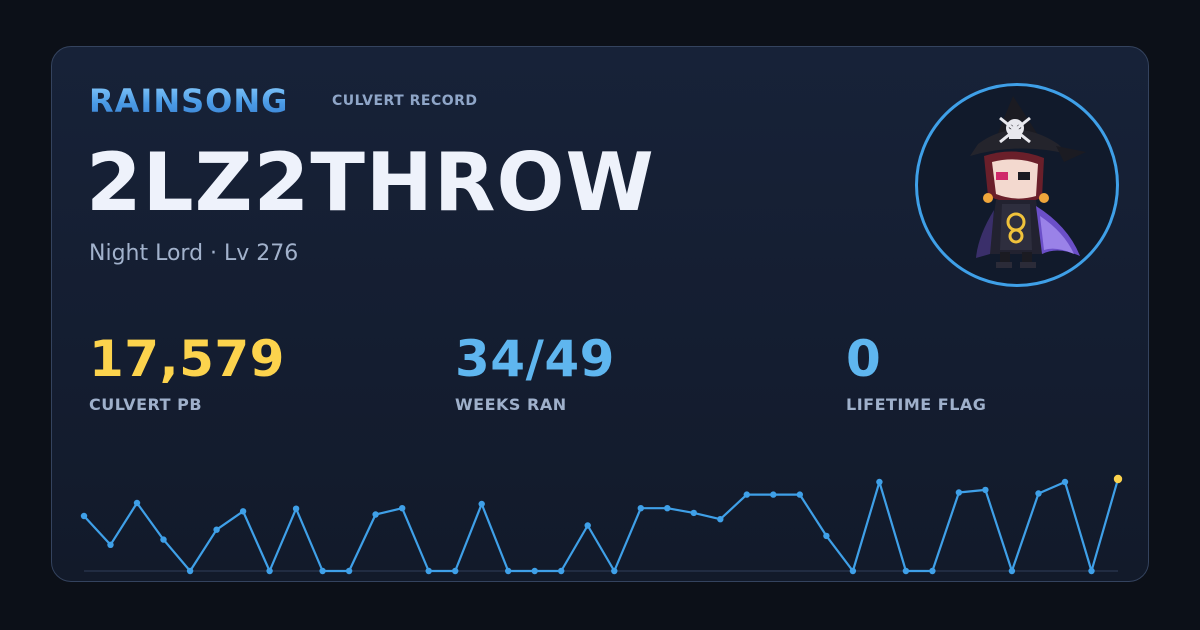 The height and width of the screenshot is (630, 1200). I want to click on character-avatar-icon, so click(1028, 182).